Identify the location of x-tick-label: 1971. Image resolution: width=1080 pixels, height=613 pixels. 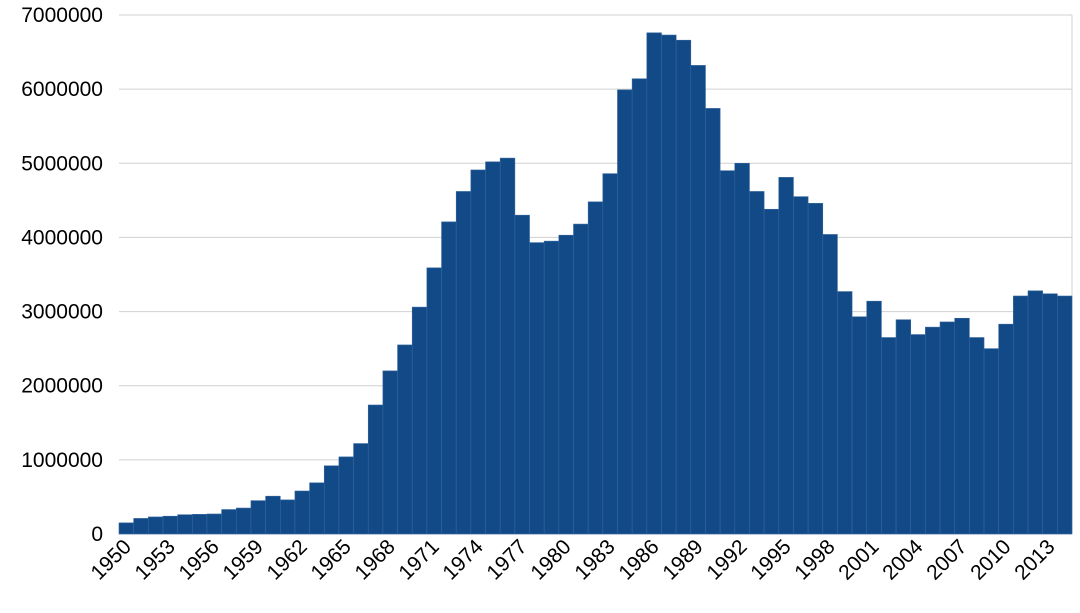
(418, 559).